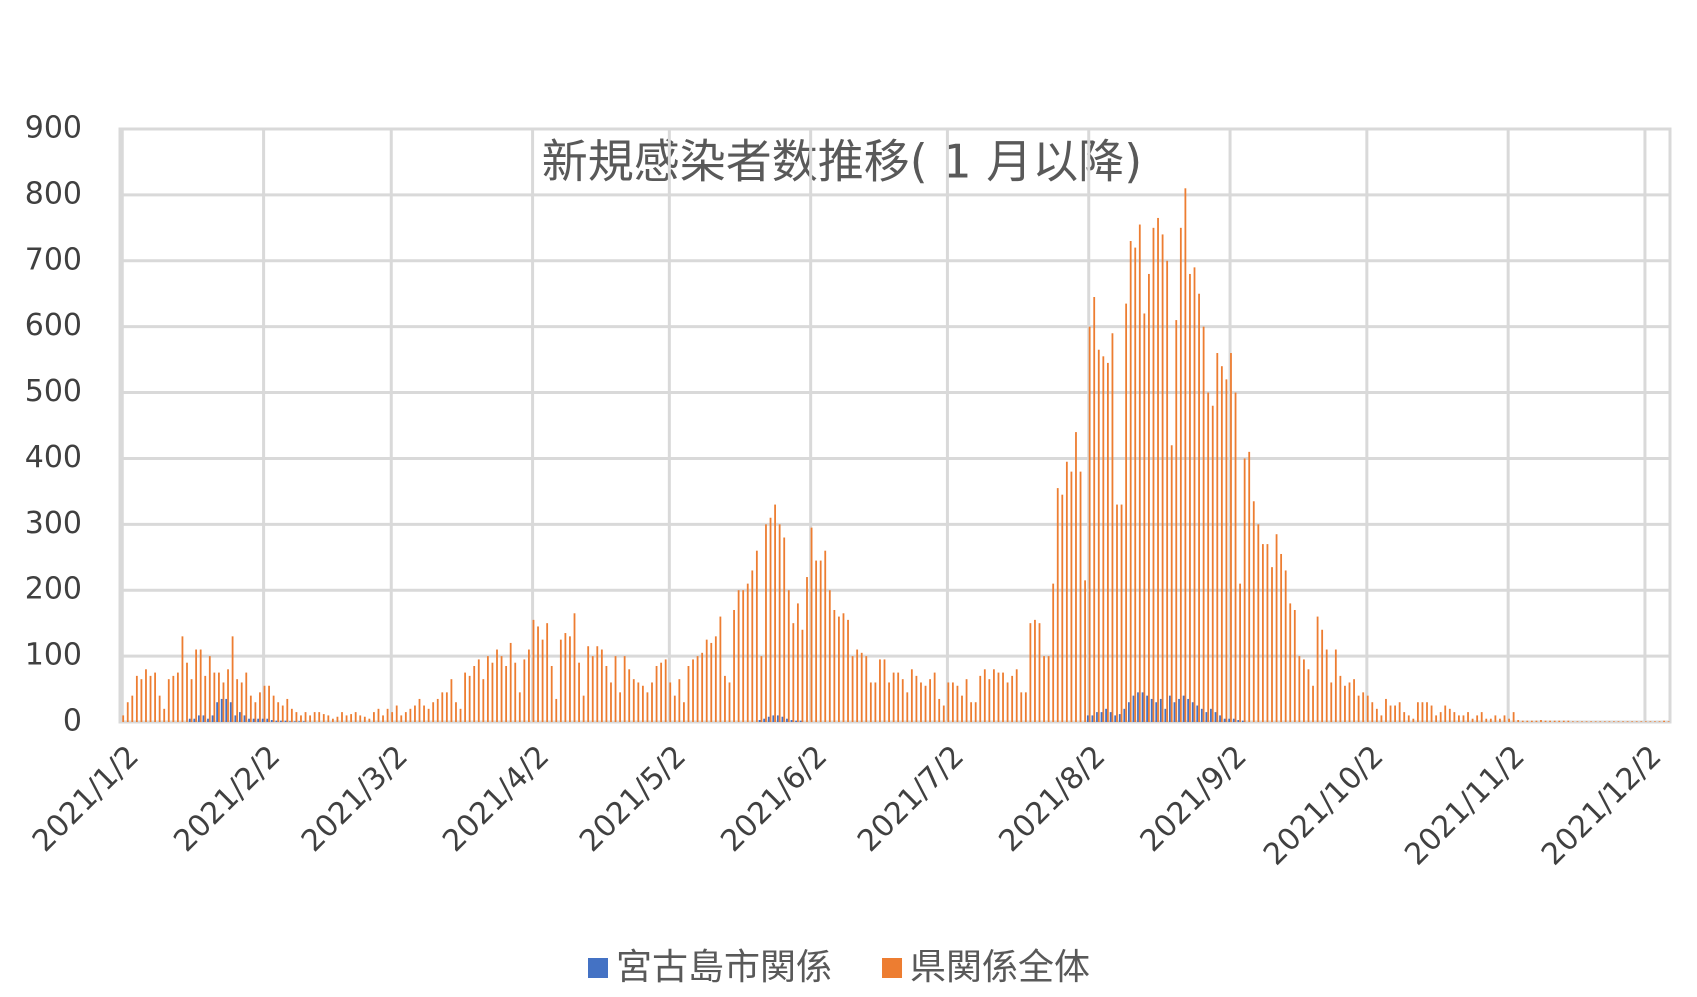 Image resolution: width=1697 pixels, height=997 pixels. Describe the element at coordinates (598, 968) in the screenshot. I see `legend-swatch` at that location.